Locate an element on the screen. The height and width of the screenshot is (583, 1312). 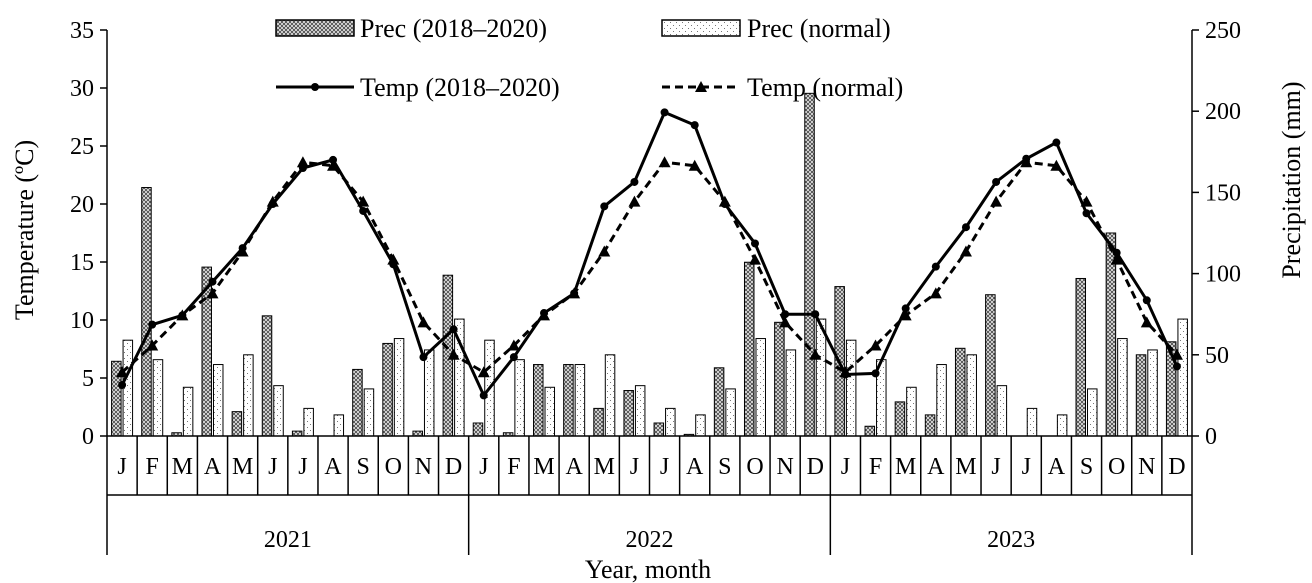
y2-tick-label: 200 is located at coordinates (1223, 112).